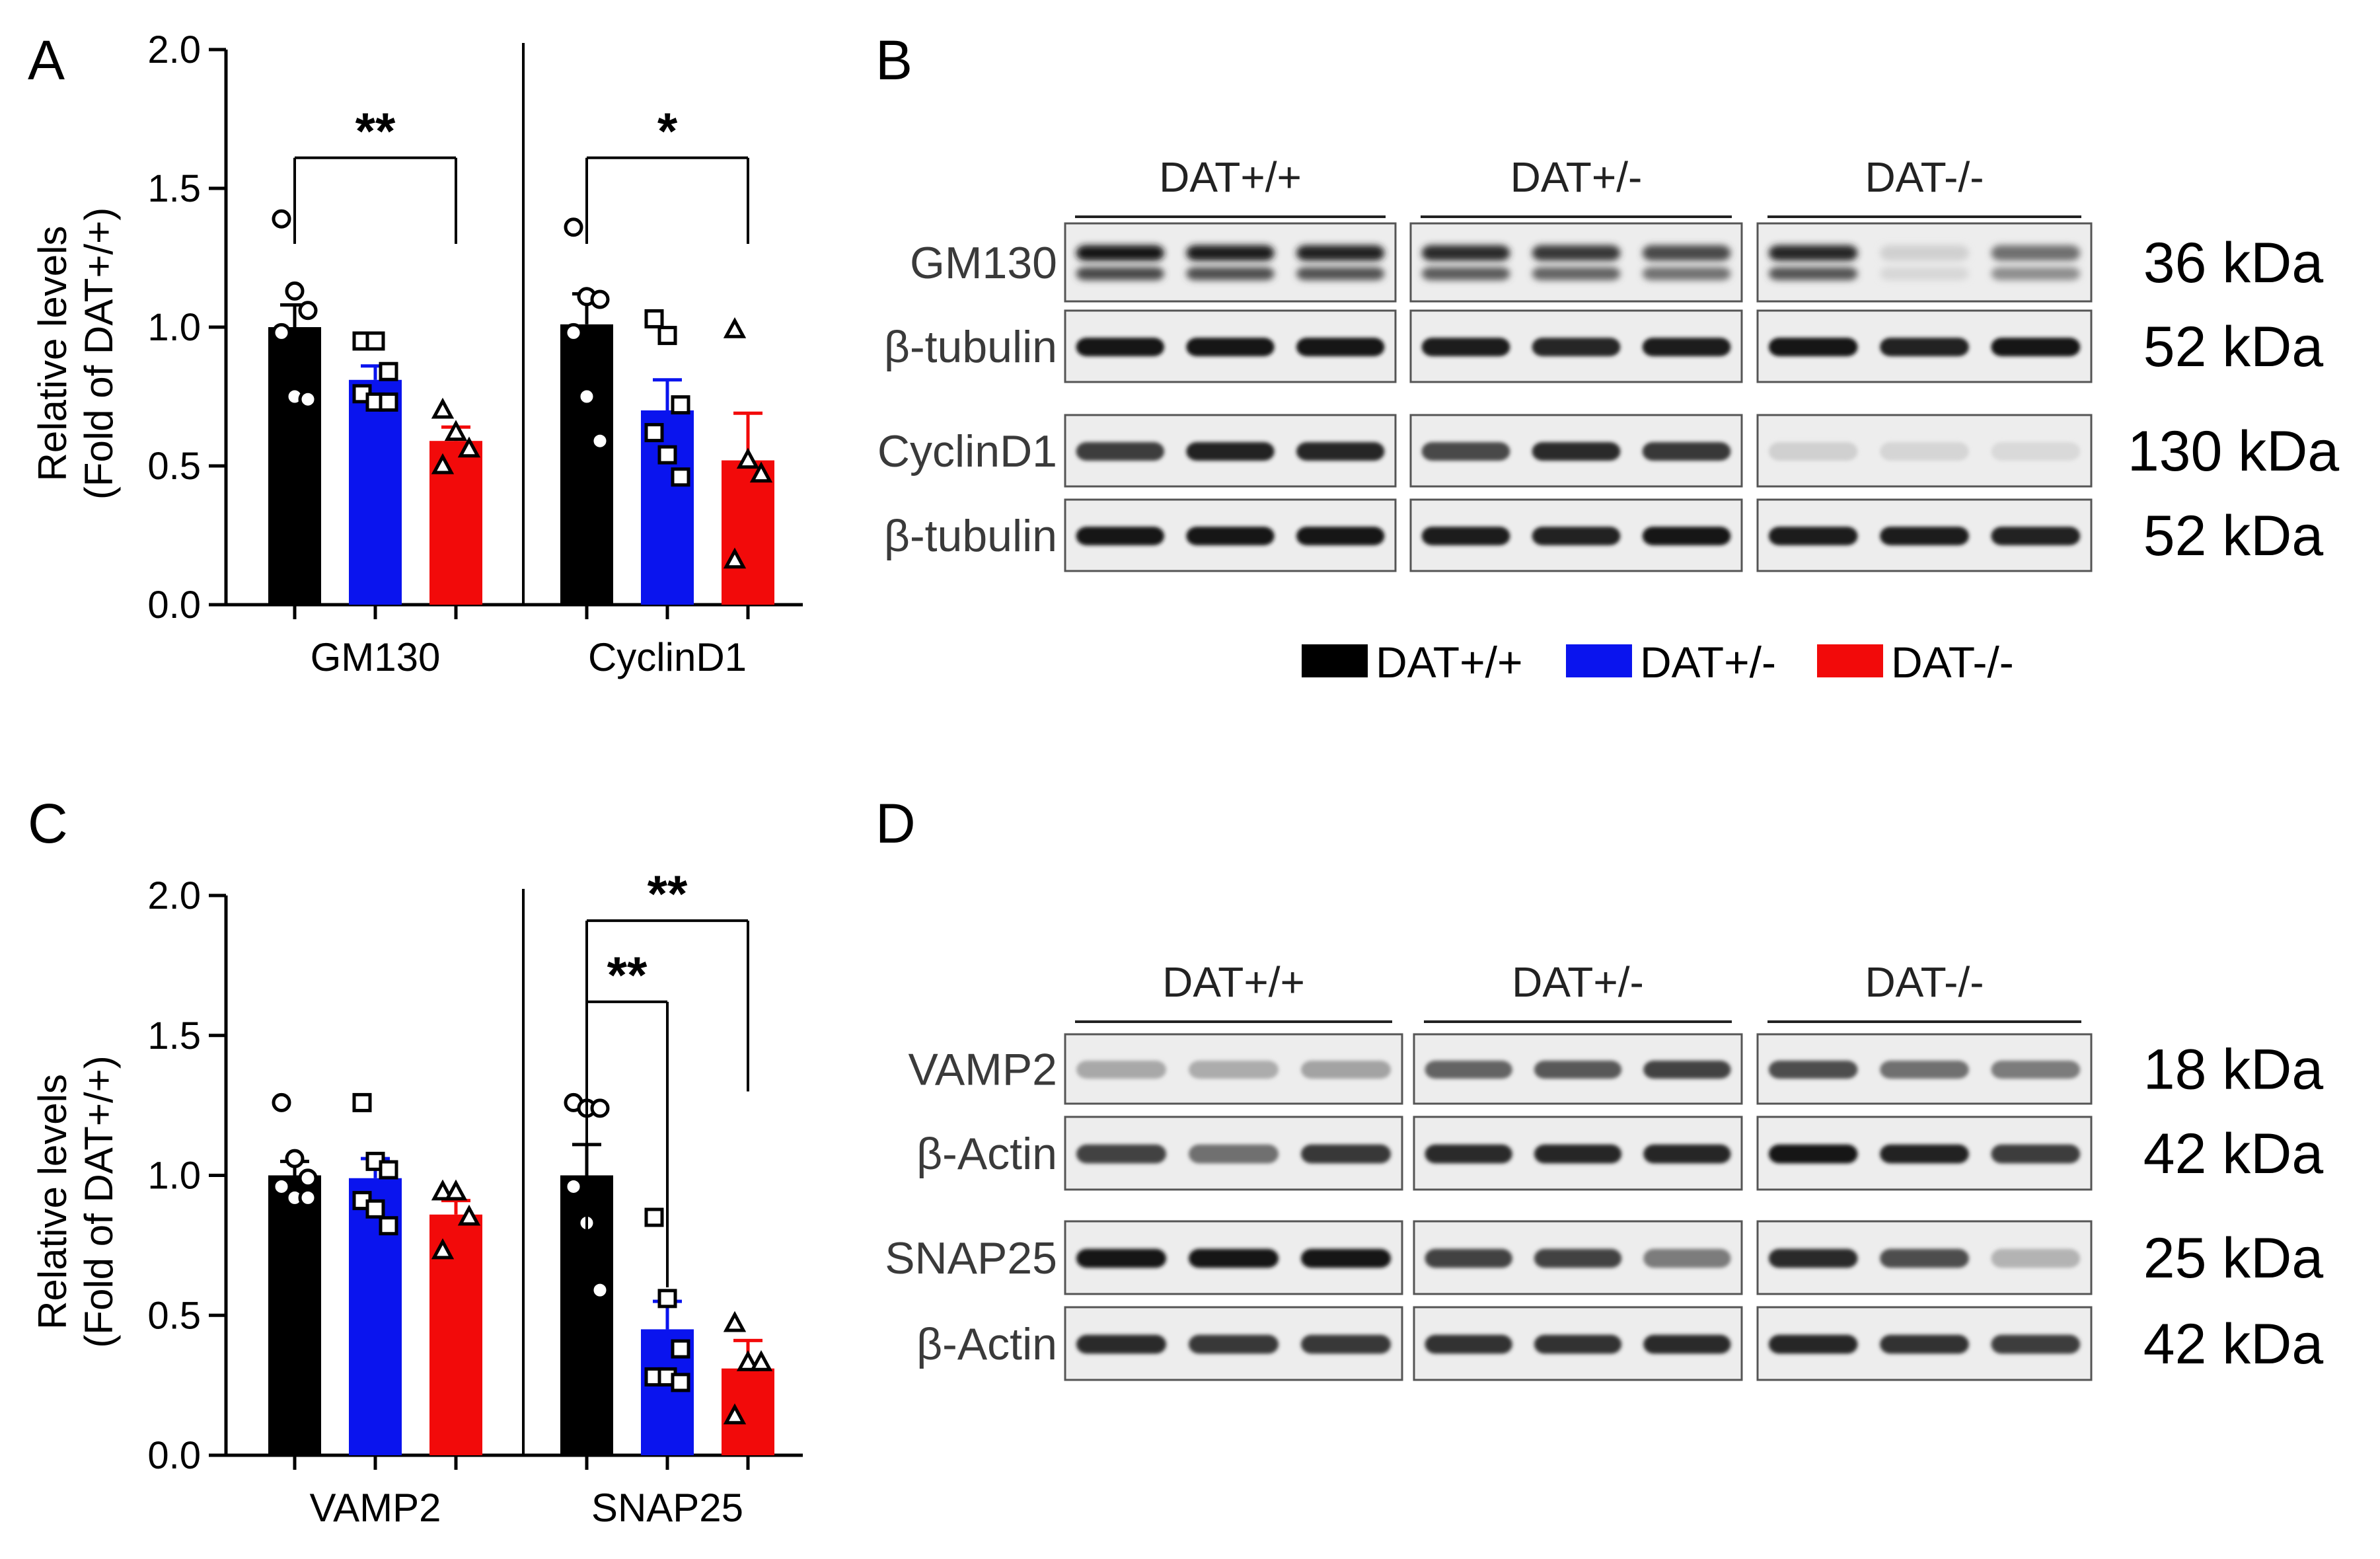 This screenshot has height=1559, width=2380. Describe the element at coordinates (1578, 982) in the screenshot. I see `blot-genotype-label: DAT+/-` at that location.